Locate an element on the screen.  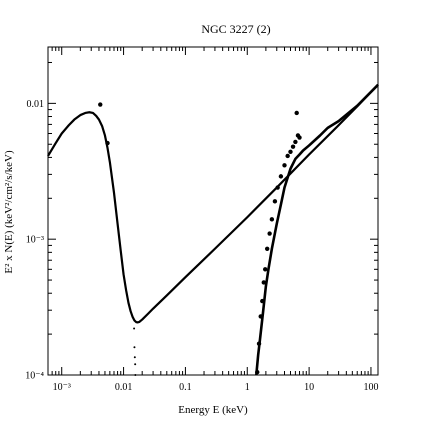
y-tick-label: 10⁻⁴ is located at coordinates (34, 376).